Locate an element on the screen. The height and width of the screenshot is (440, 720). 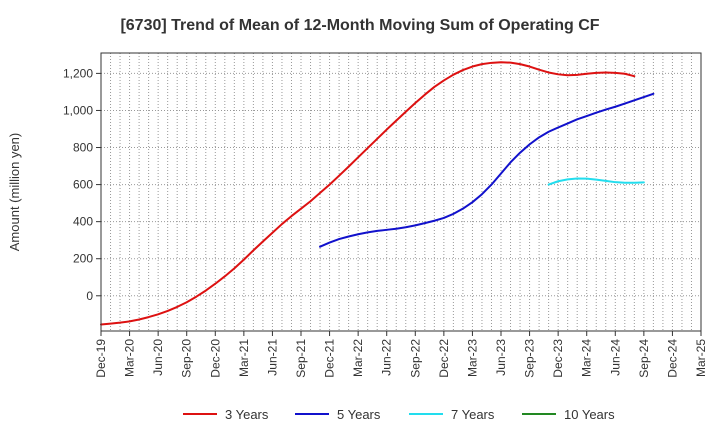
legend-label: 5 Years is located at coordinates (359, 414).